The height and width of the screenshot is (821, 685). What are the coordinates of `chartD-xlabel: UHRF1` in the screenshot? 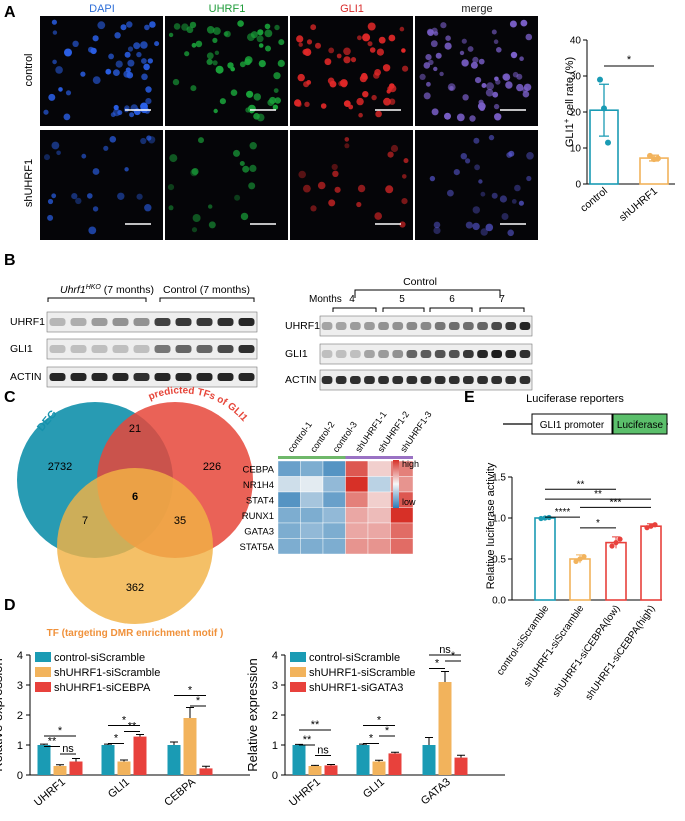 It's located at (305, 792).